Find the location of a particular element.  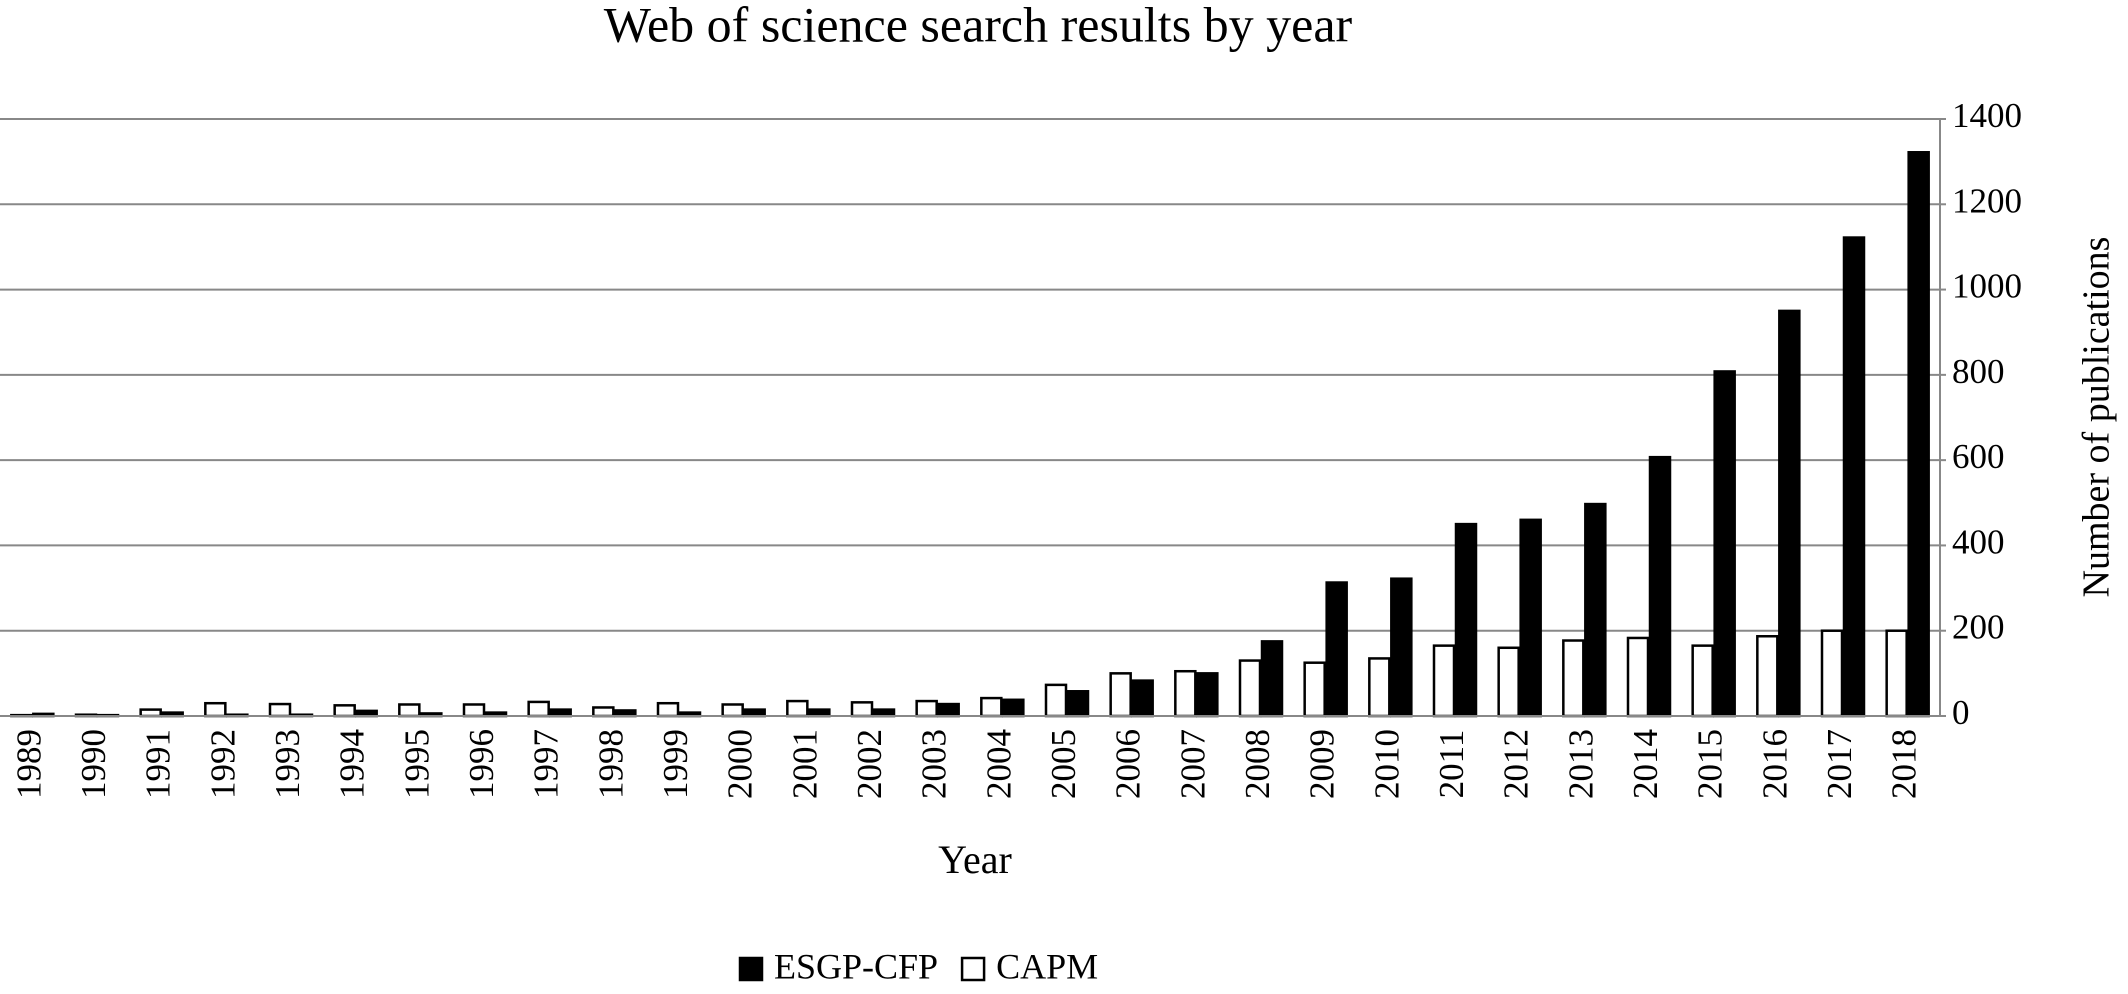

x-tick-label: 1997 is located at coordinates (546, 764).